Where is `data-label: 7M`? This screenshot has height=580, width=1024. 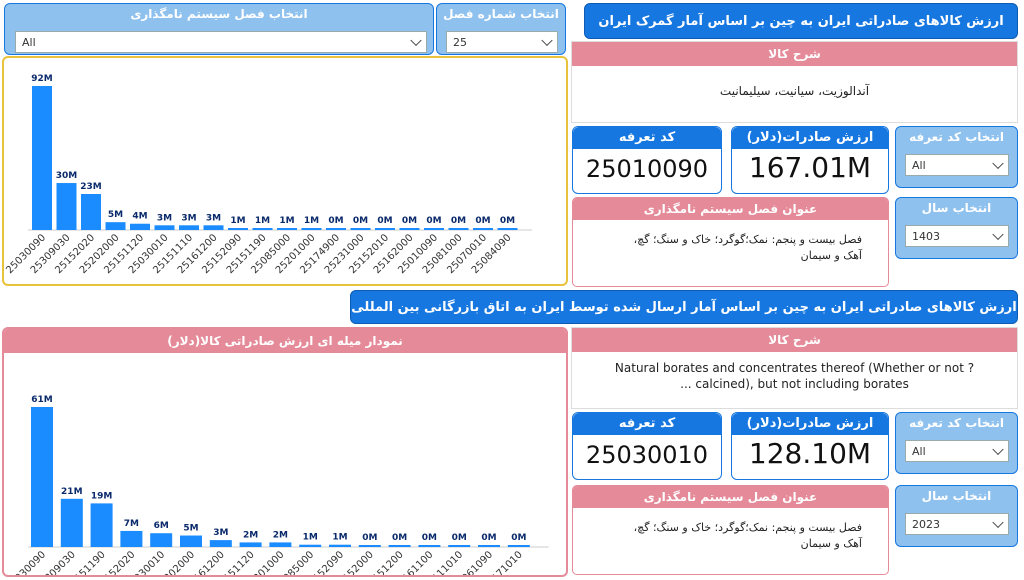 data-label: 7M is located at coordinates (131, 524).